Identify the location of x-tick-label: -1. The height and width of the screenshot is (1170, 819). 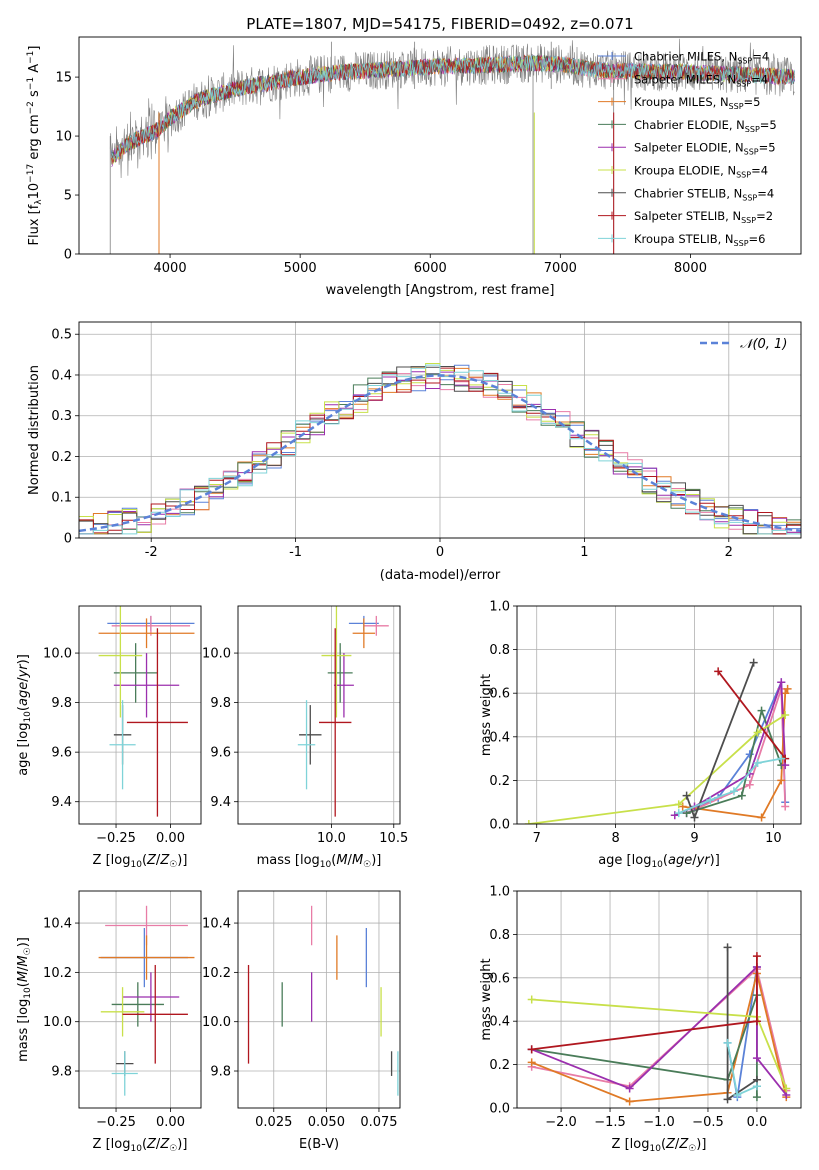
(295, 552).